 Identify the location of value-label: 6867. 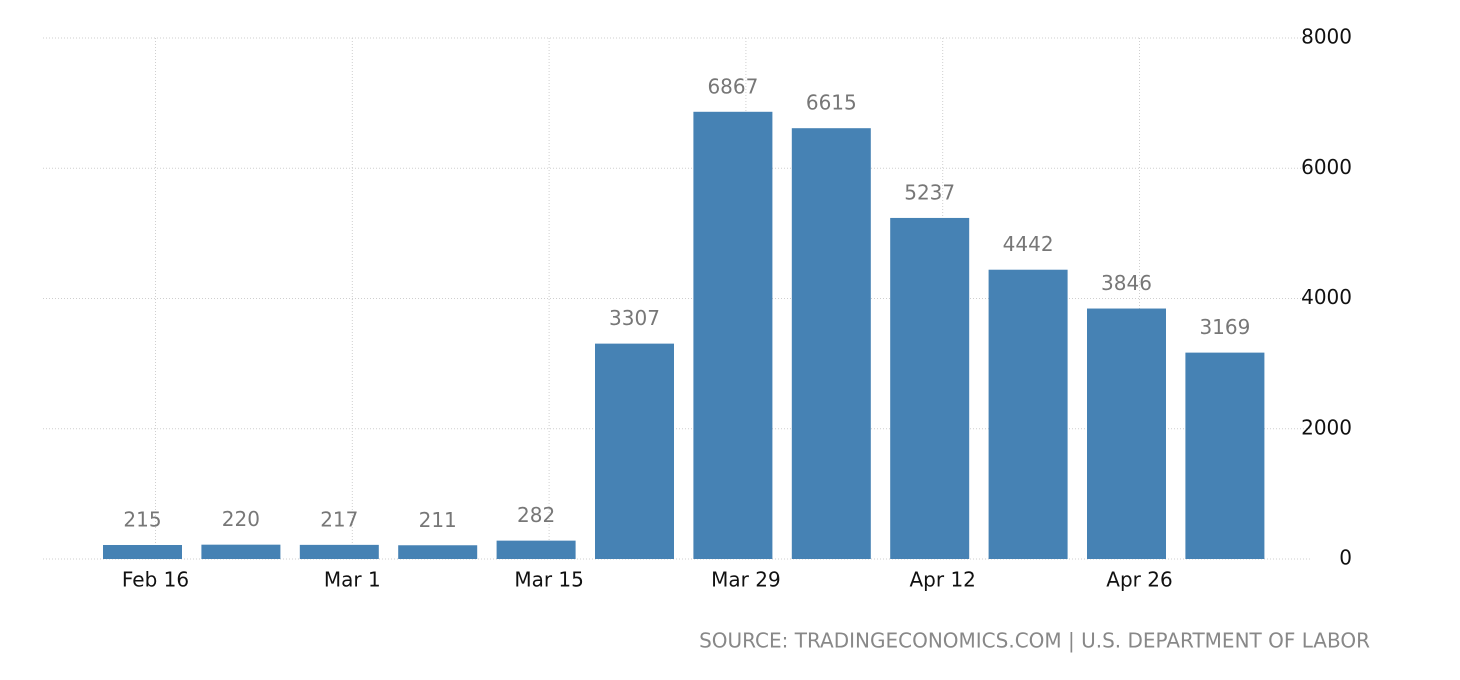
(732, 86).